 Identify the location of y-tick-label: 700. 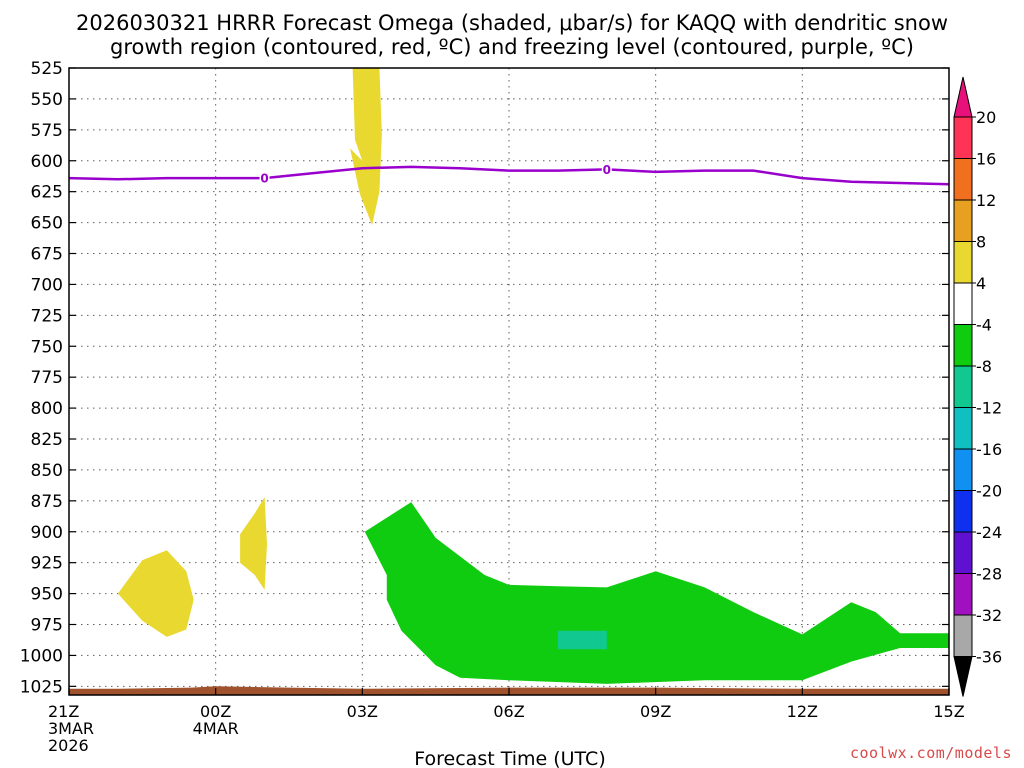
(47, 285).